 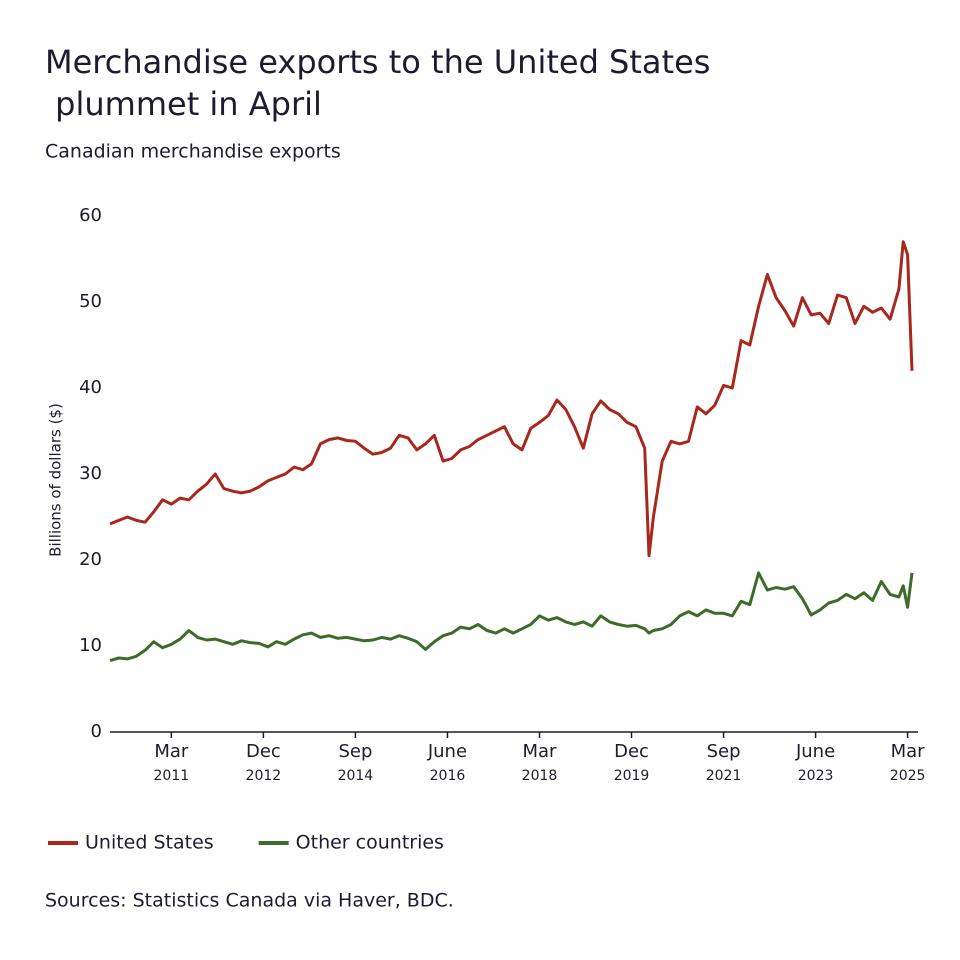 I want to click on x-tick-label: Sep 2014, so click(x=355, y=762).